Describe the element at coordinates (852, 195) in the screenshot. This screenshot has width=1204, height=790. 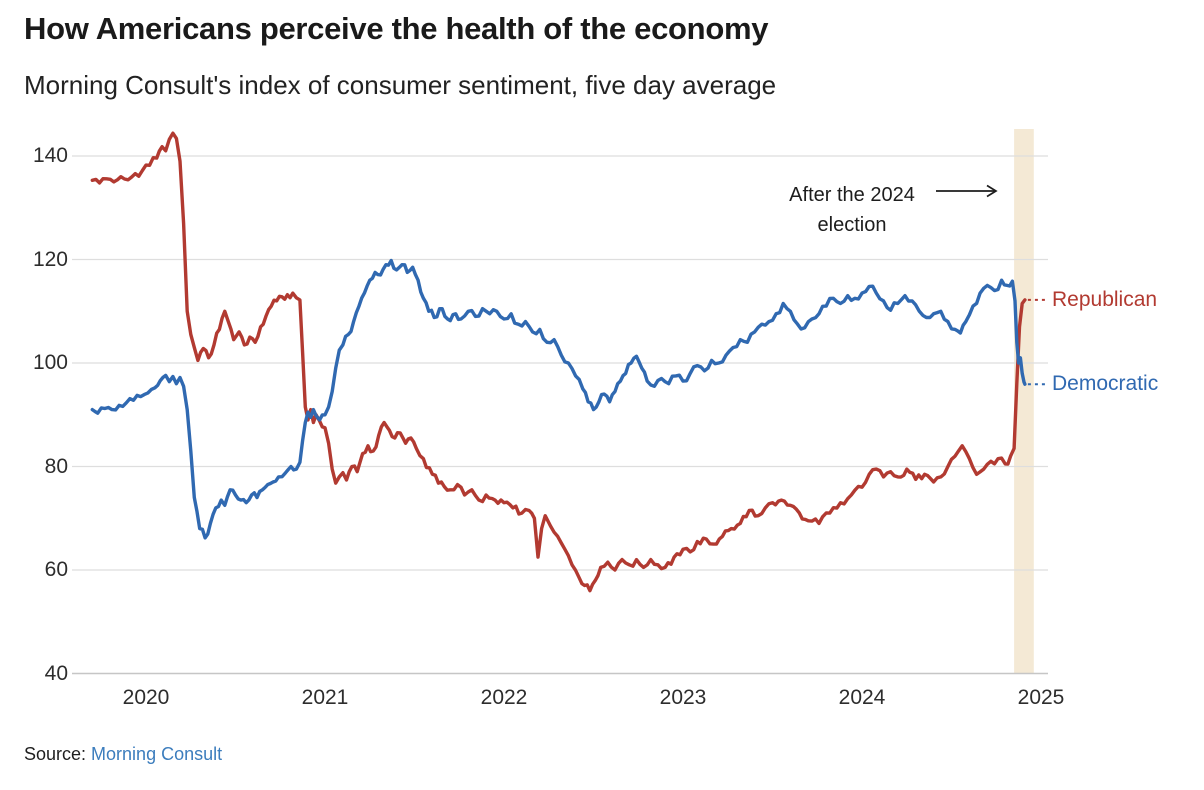
I see `election-annotation-line1: After the 2024` at that location.